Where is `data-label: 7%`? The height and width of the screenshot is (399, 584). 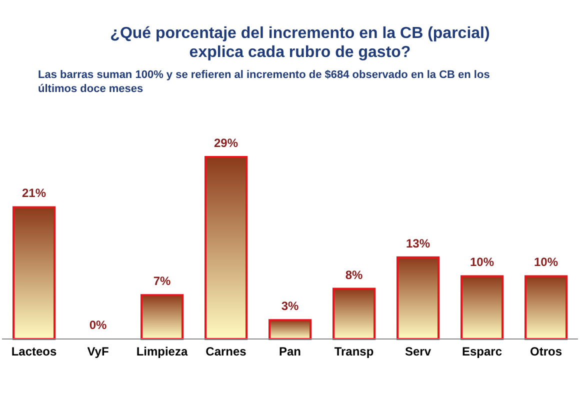 data-label: 7% is located at coordinates (162, 281).